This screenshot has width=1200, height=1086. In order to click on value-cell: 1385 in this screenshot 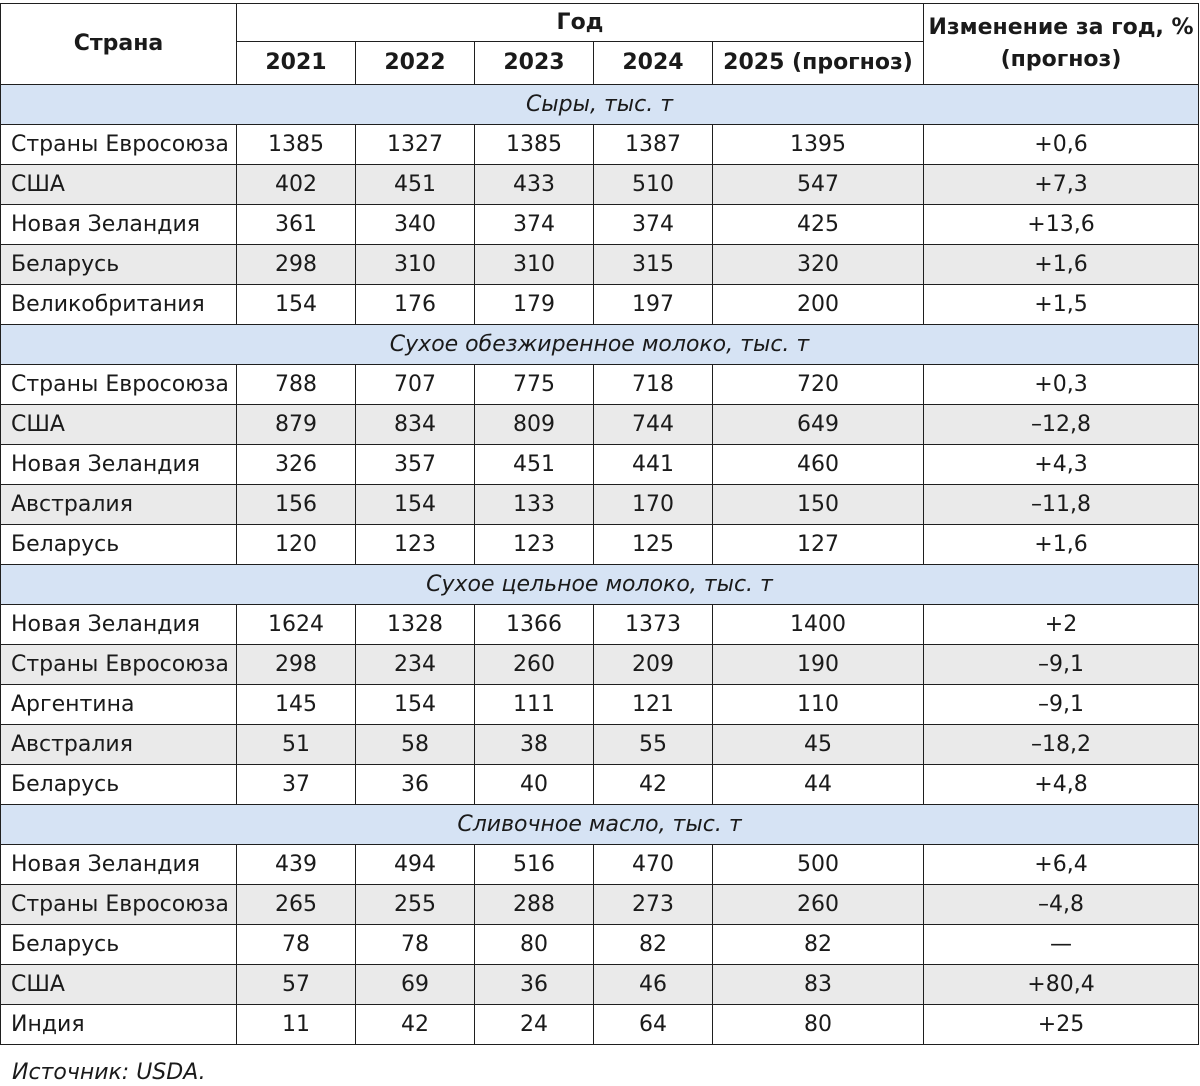, I will do `click(534, 144)`.